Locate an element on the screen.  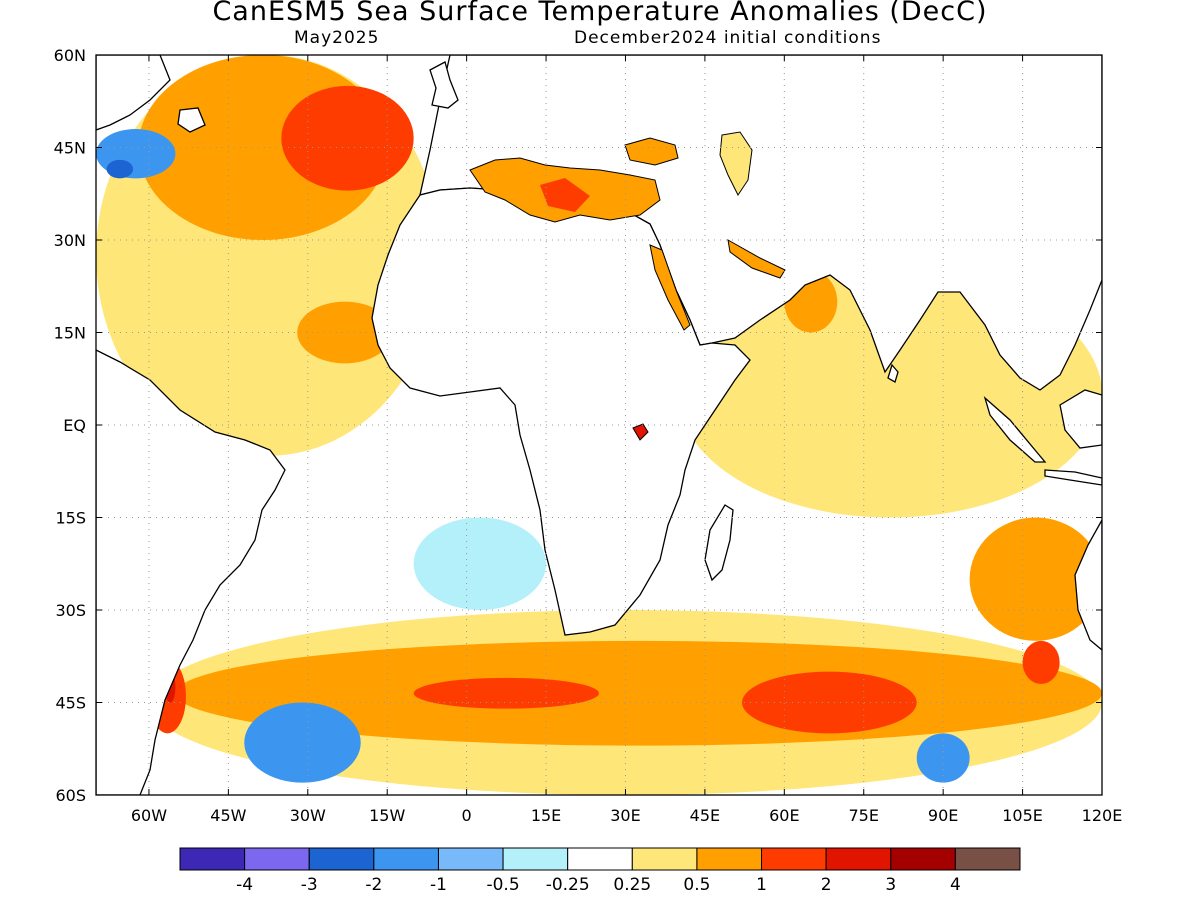
black-sea is located at coordinates (651, 151).